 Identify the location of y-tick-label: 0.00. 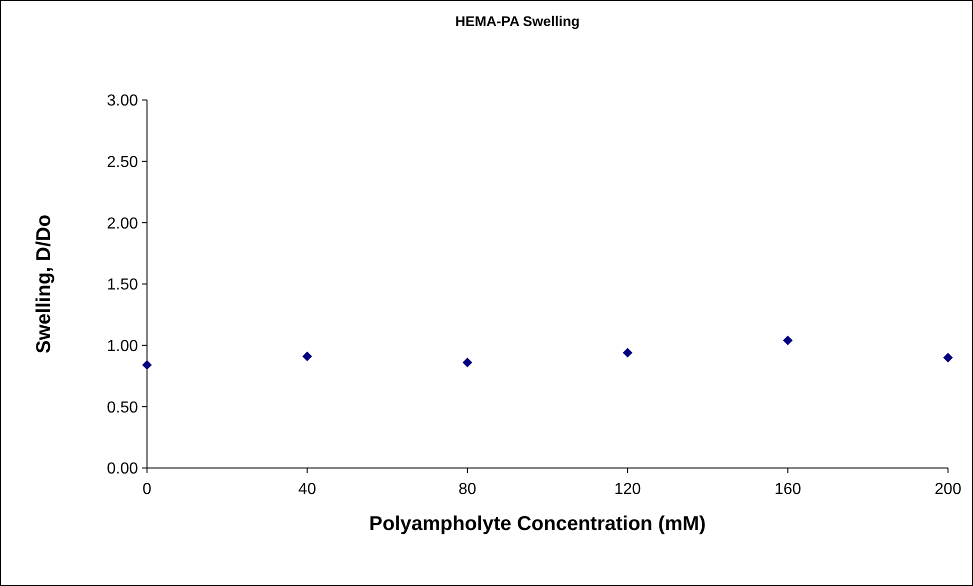
(122, 469).